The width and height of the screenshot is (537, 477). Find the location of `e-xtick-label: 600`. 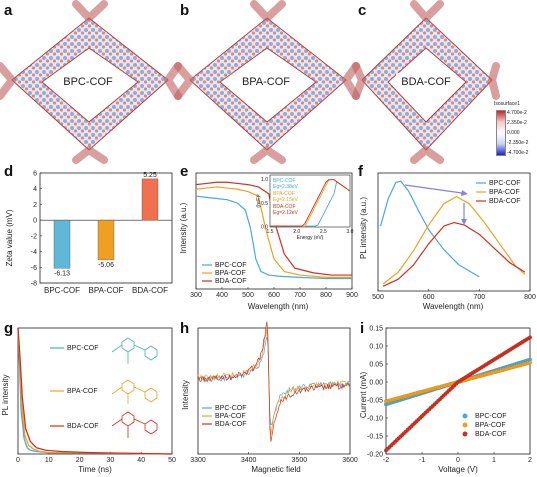

e-xtick-label: 600 is located at coordinates (274, 295).